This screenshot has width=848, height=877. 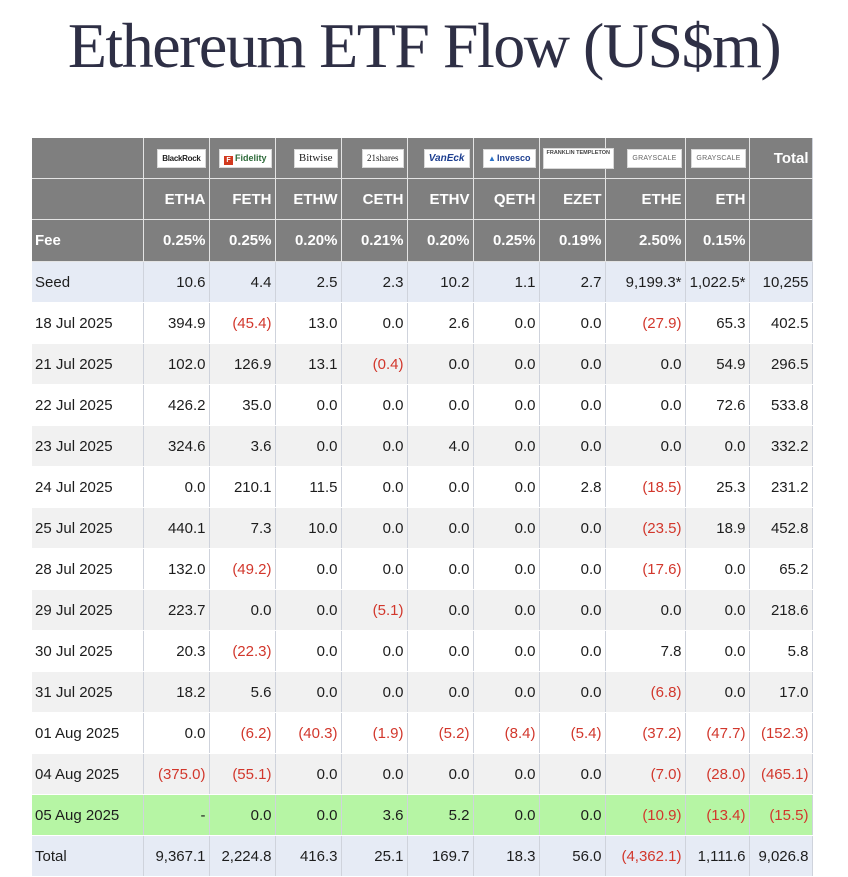 I want to click on fidelity-logo: F Fidelity, so click(x=245, y=158).